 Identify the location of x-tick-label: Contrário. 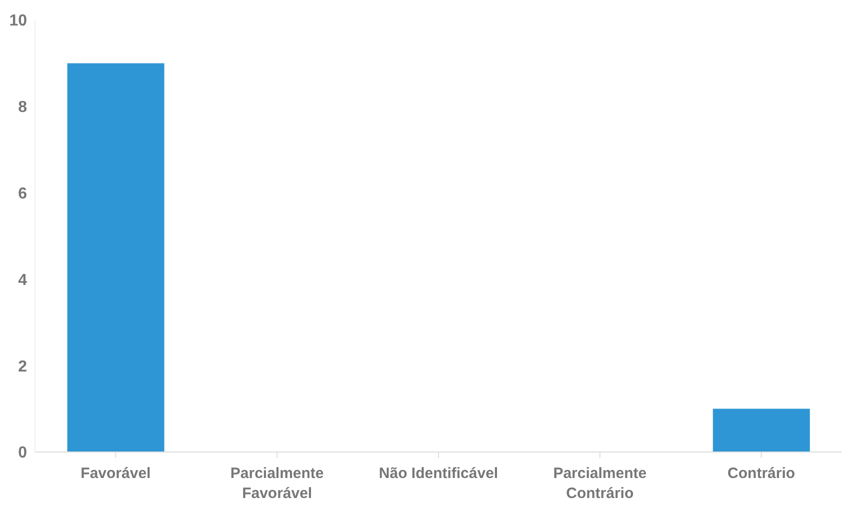
(762, 473).